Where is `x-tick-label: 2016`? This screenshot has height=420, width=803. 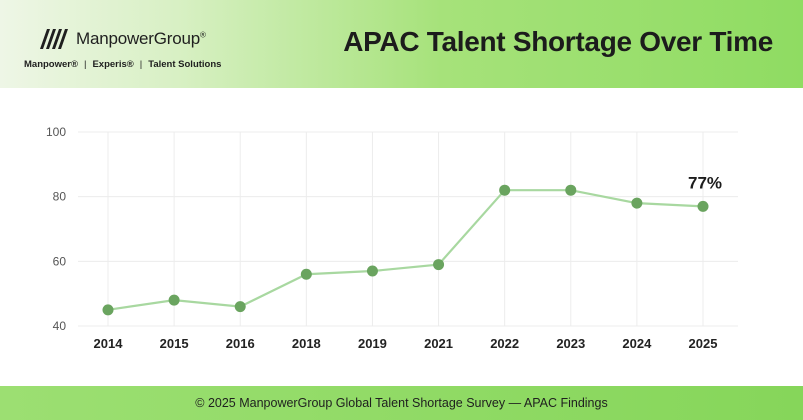
x-tick-label: 2016 is located at coordinates (240, 343).